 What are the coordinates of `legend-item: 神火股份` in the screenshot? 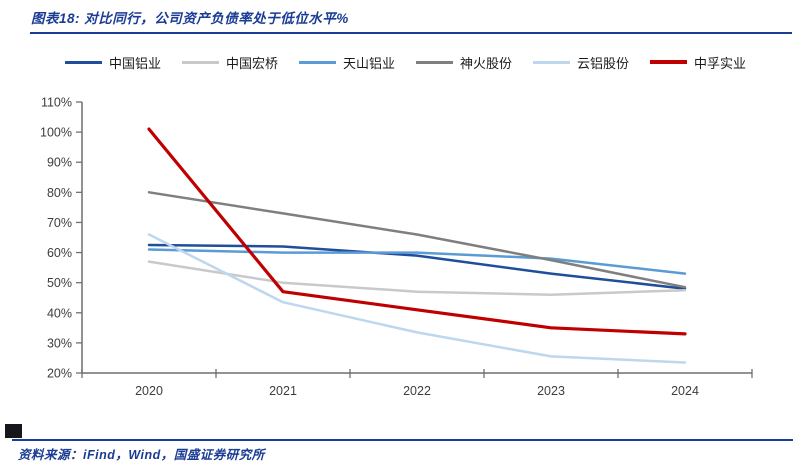 It's located at (464, 62).